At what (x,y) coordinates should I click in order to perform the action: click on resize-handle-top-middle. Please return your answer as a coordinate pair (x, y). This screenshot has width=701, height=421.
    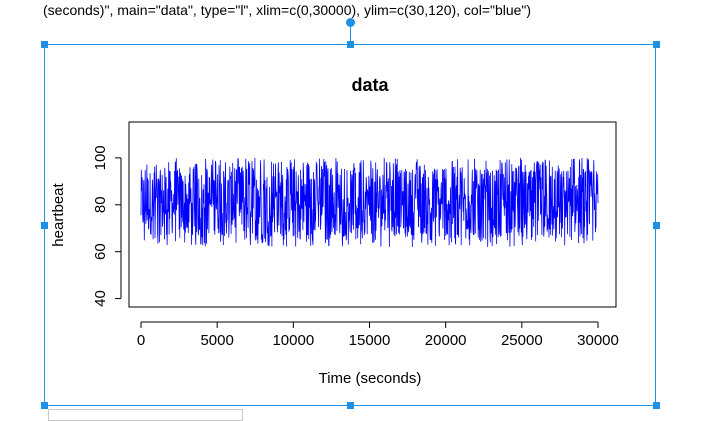
    Looking at the image, I should click on (350, 44).